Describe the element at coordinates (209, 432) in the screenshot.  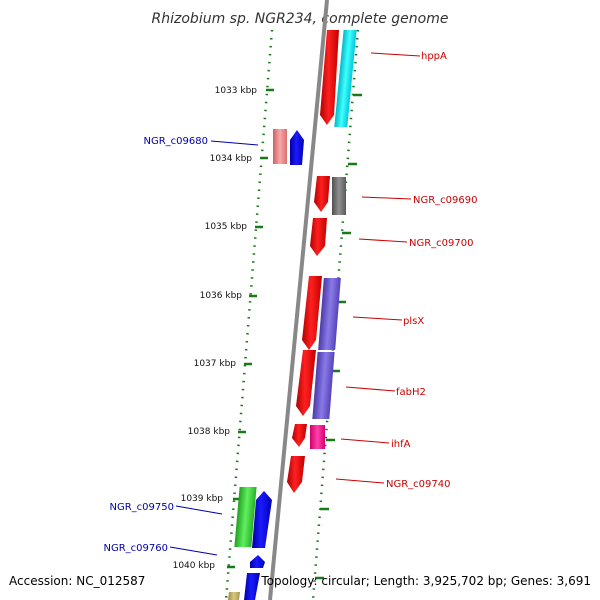
I see `tick-label-1038: 1038 kbp` at that location.